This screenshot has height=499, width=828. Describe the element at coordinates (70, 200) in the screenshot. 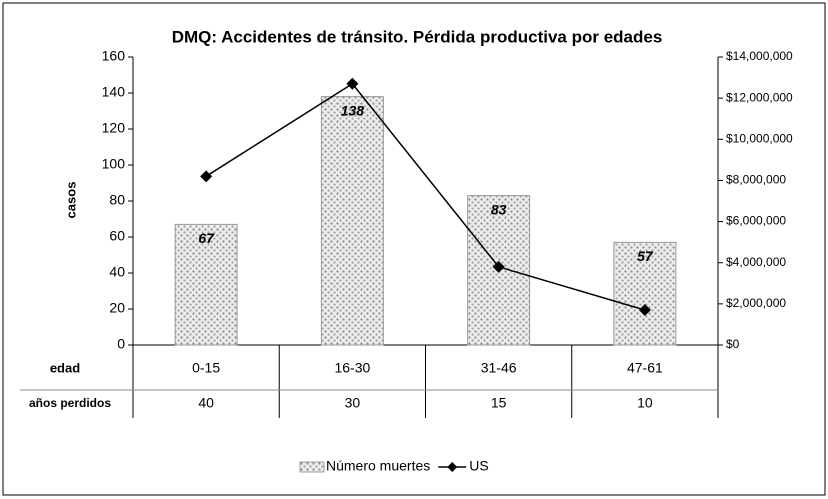

I see `y-axis-label: casos` at that location.